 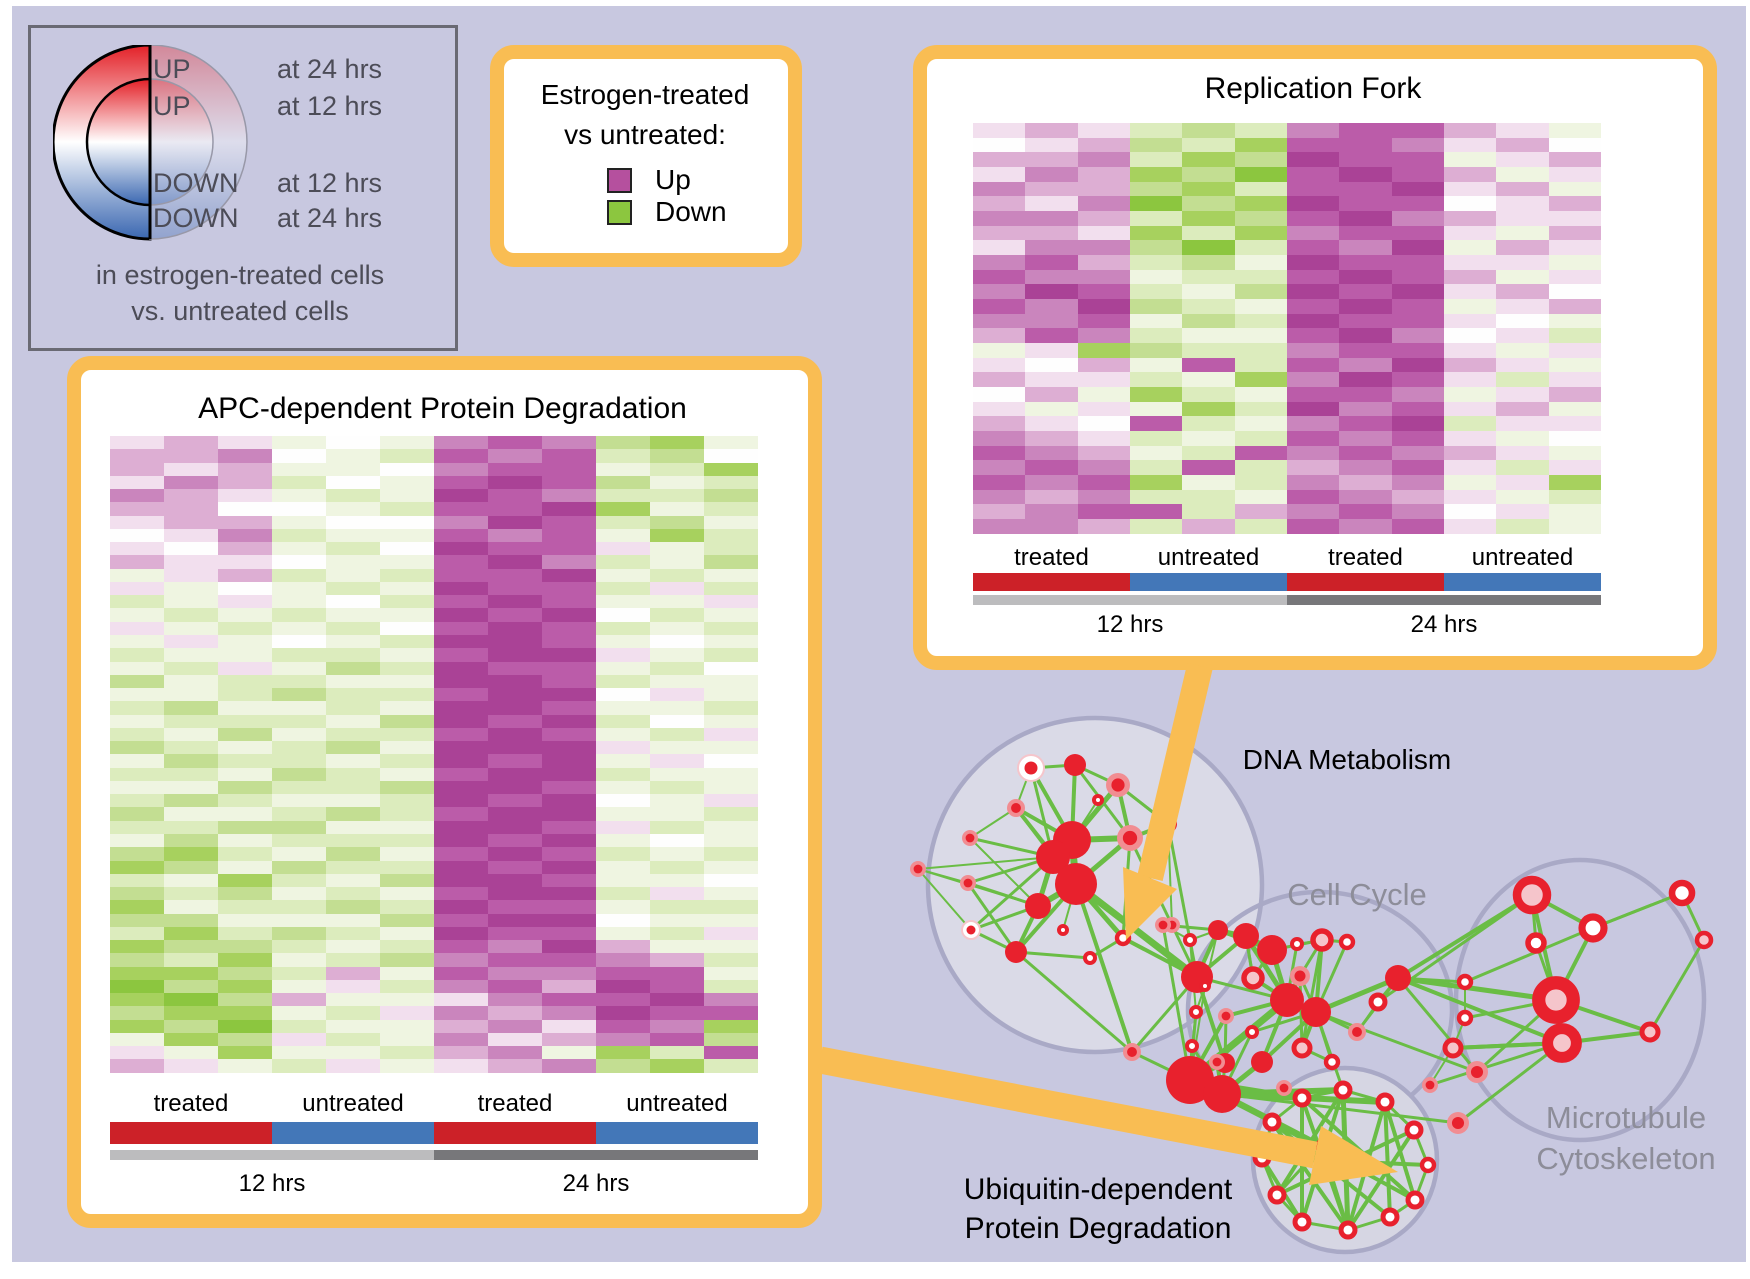 What do you see at coordinates (1130, 624) in the screenshot?
I see `rf-12hrs-label: 12 hrs` at bounding box center [1130, 624].